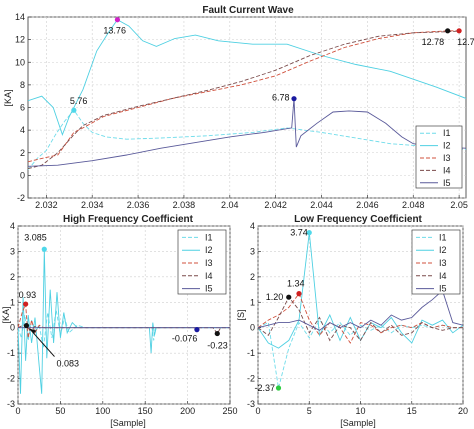 This screenshot has width=474, height=429. I want to click on x-tick-label: 150, so click(145, 411).